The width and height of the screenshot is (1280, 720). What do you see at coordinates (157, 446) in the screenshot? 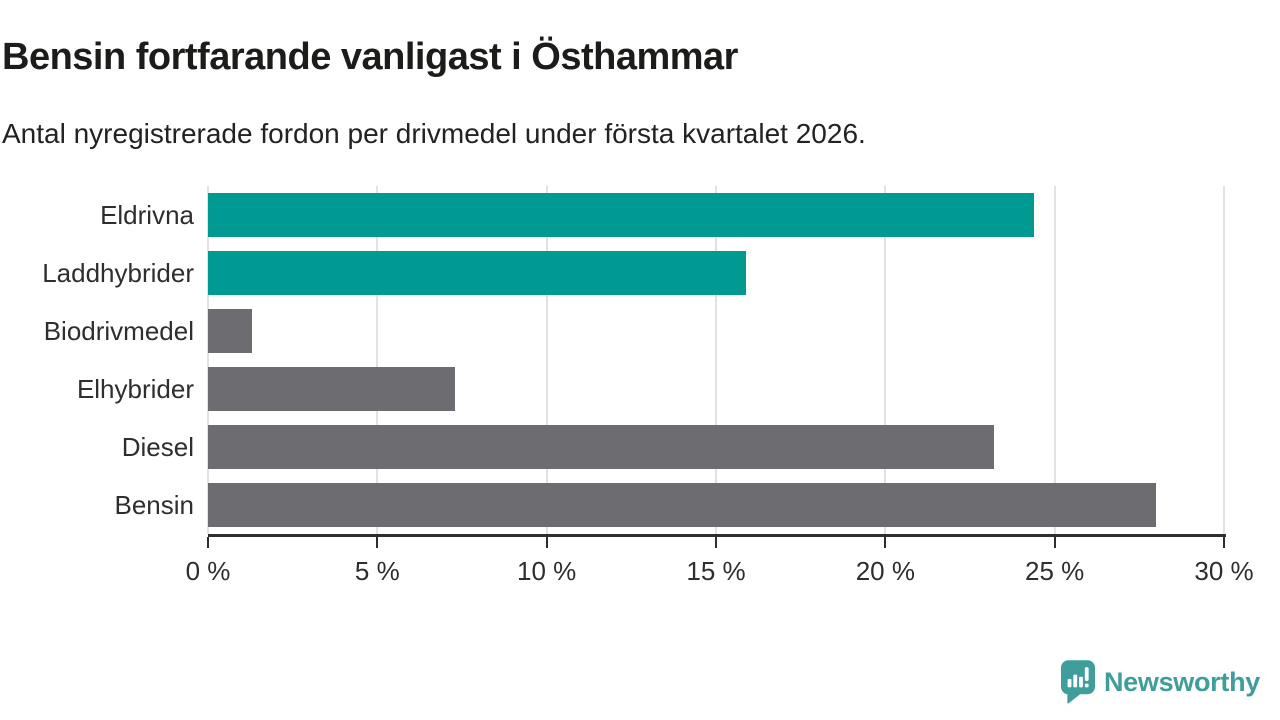
I see `category-label-diesel: Diesel` at bounding box center [157, 446].